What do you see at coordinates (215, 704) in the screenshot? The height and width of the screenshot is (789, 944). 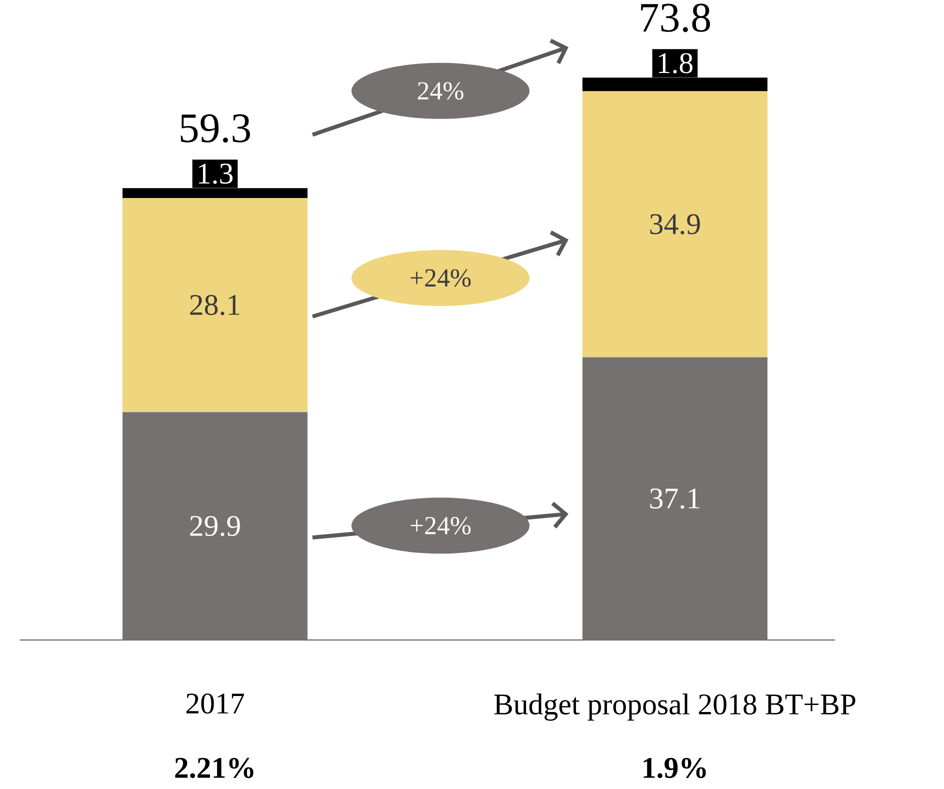 I see `x-tick-label: 2017` at bounding box center [215, 704].